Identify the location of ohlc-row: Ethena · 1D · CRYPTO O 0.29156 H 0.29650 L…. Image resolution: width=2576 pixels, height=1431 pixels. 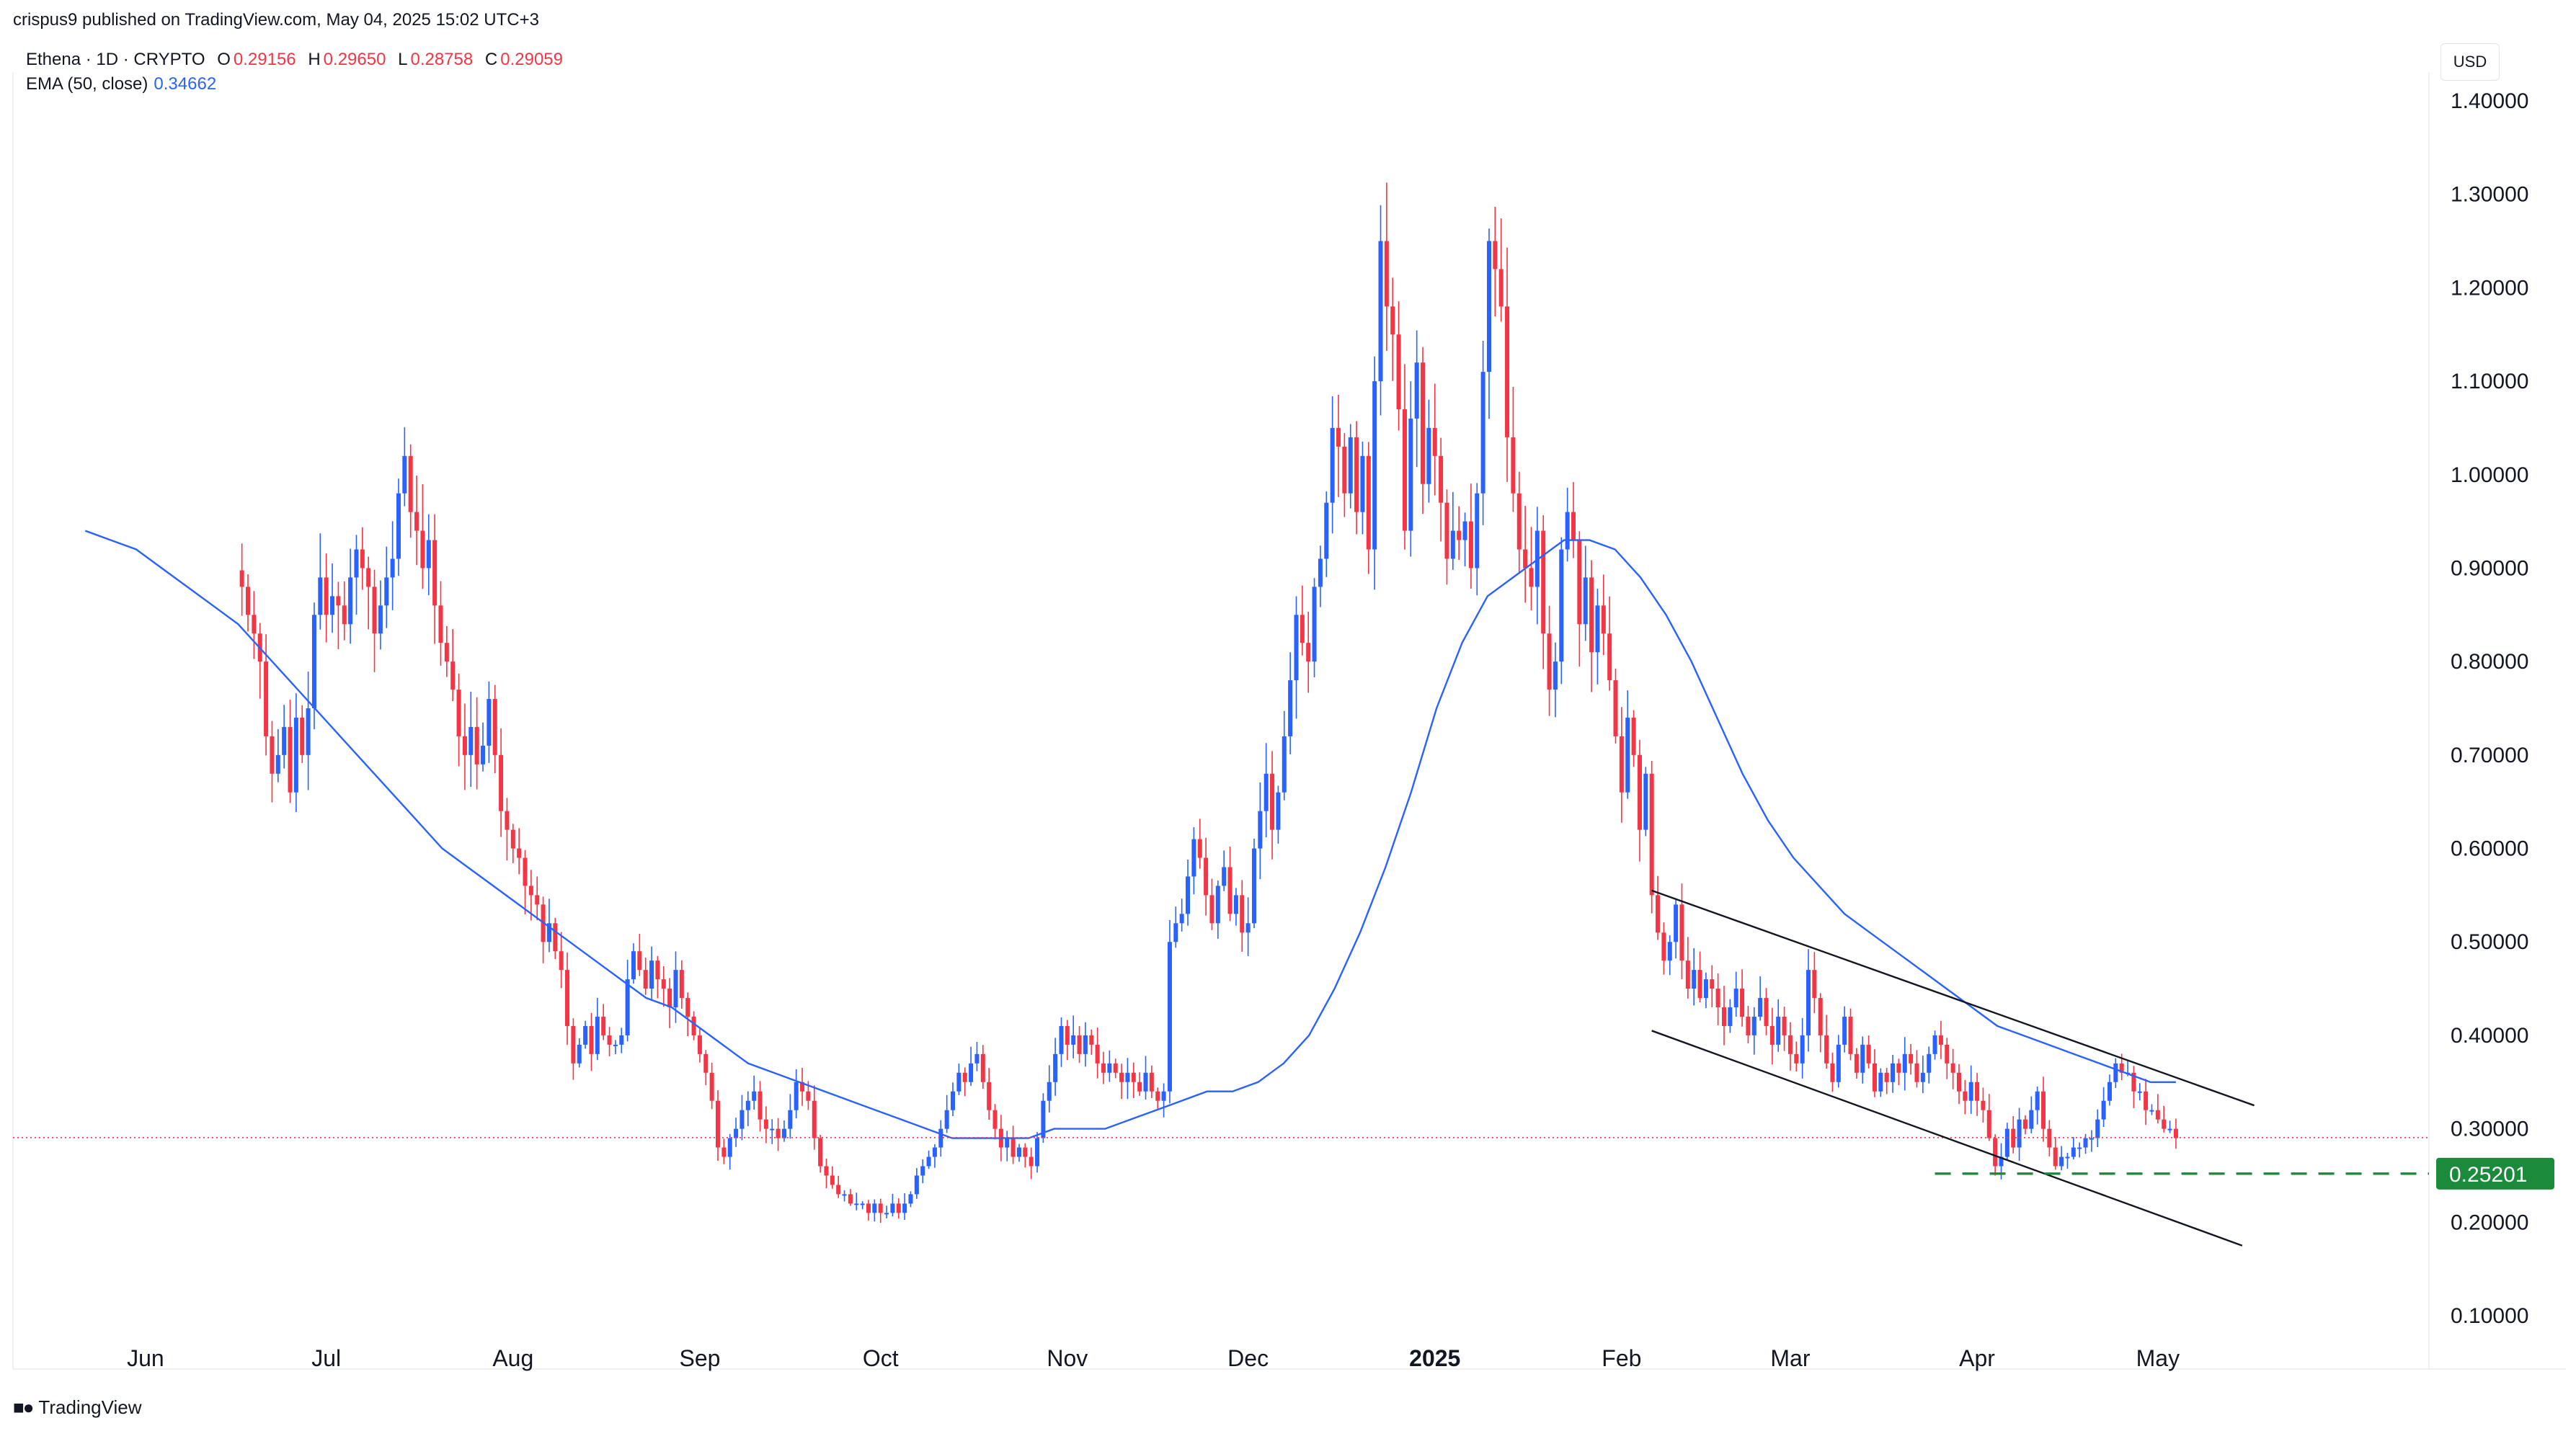
(294, 60).